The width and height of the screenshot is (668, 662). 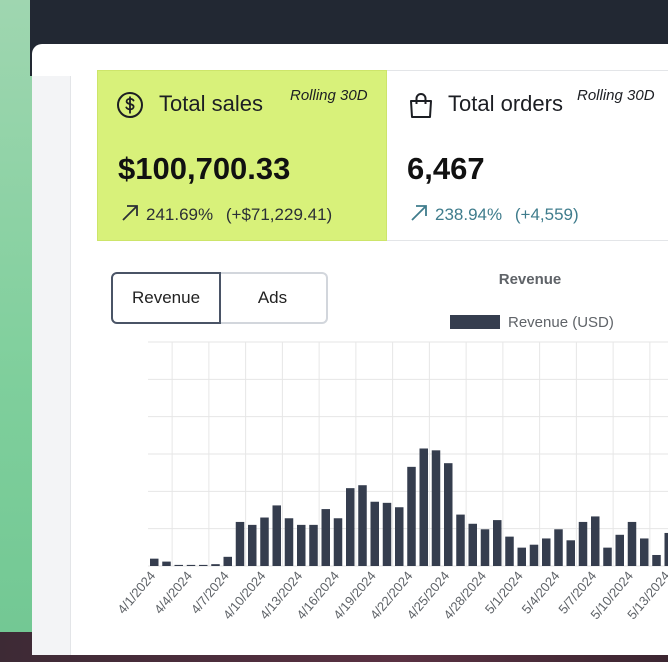 I want to click on shopping-bag-icon, so click(x=421, y=105).